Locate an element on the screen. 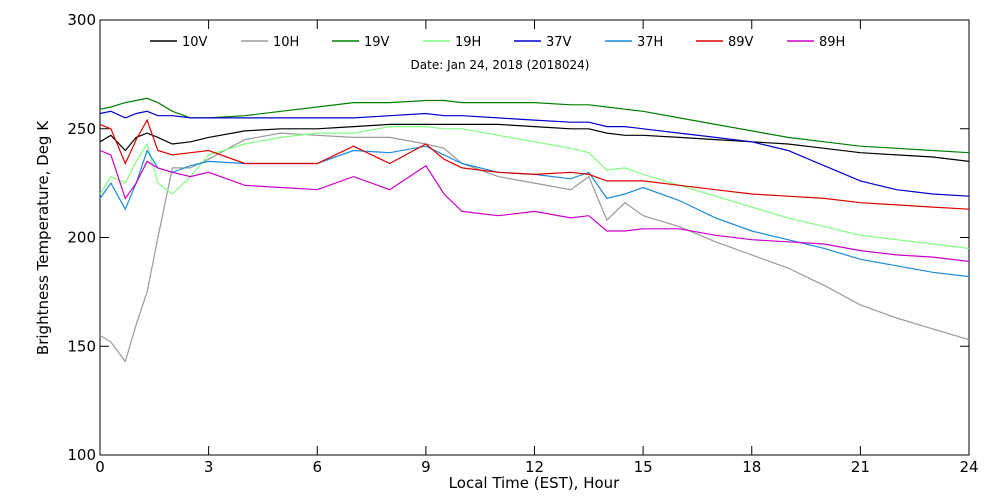 The image size is (1000, 500). x-tick-label: 3 is located at coordinates (209, 467).